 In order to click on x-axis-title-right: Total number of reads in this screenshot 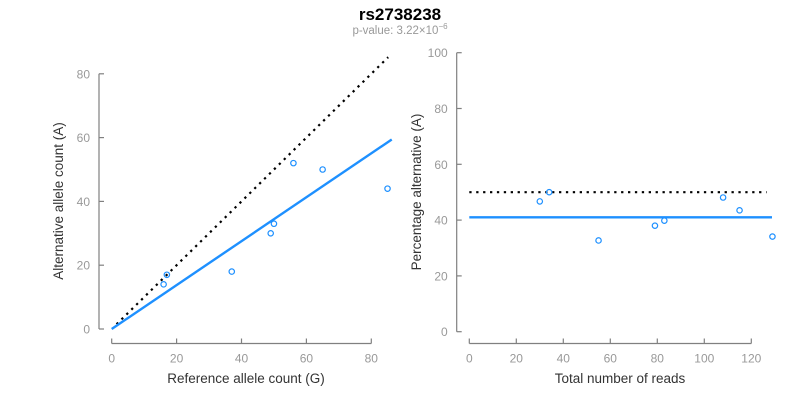, I will do `click(620, 378)`.